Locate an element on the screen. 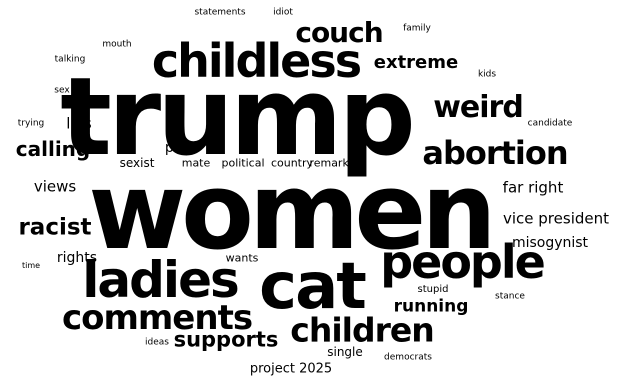 Image resolution: width=636 pixels, height=379 pixels. word-talking: talking is located at coordinates (70, 59).